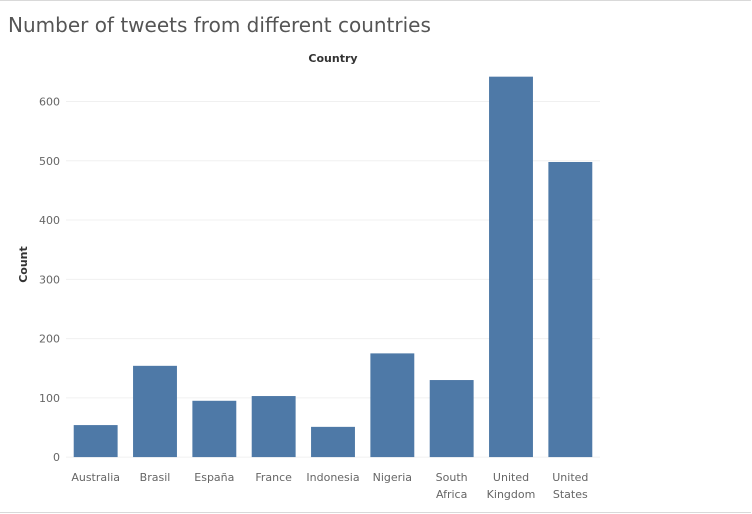 Image resolution: width=752 pixels, height=514 pixels. What do you see at coordinates (570, 309) in the screenshot?
I see `bar-united-states` at bounding box center [570, 309].